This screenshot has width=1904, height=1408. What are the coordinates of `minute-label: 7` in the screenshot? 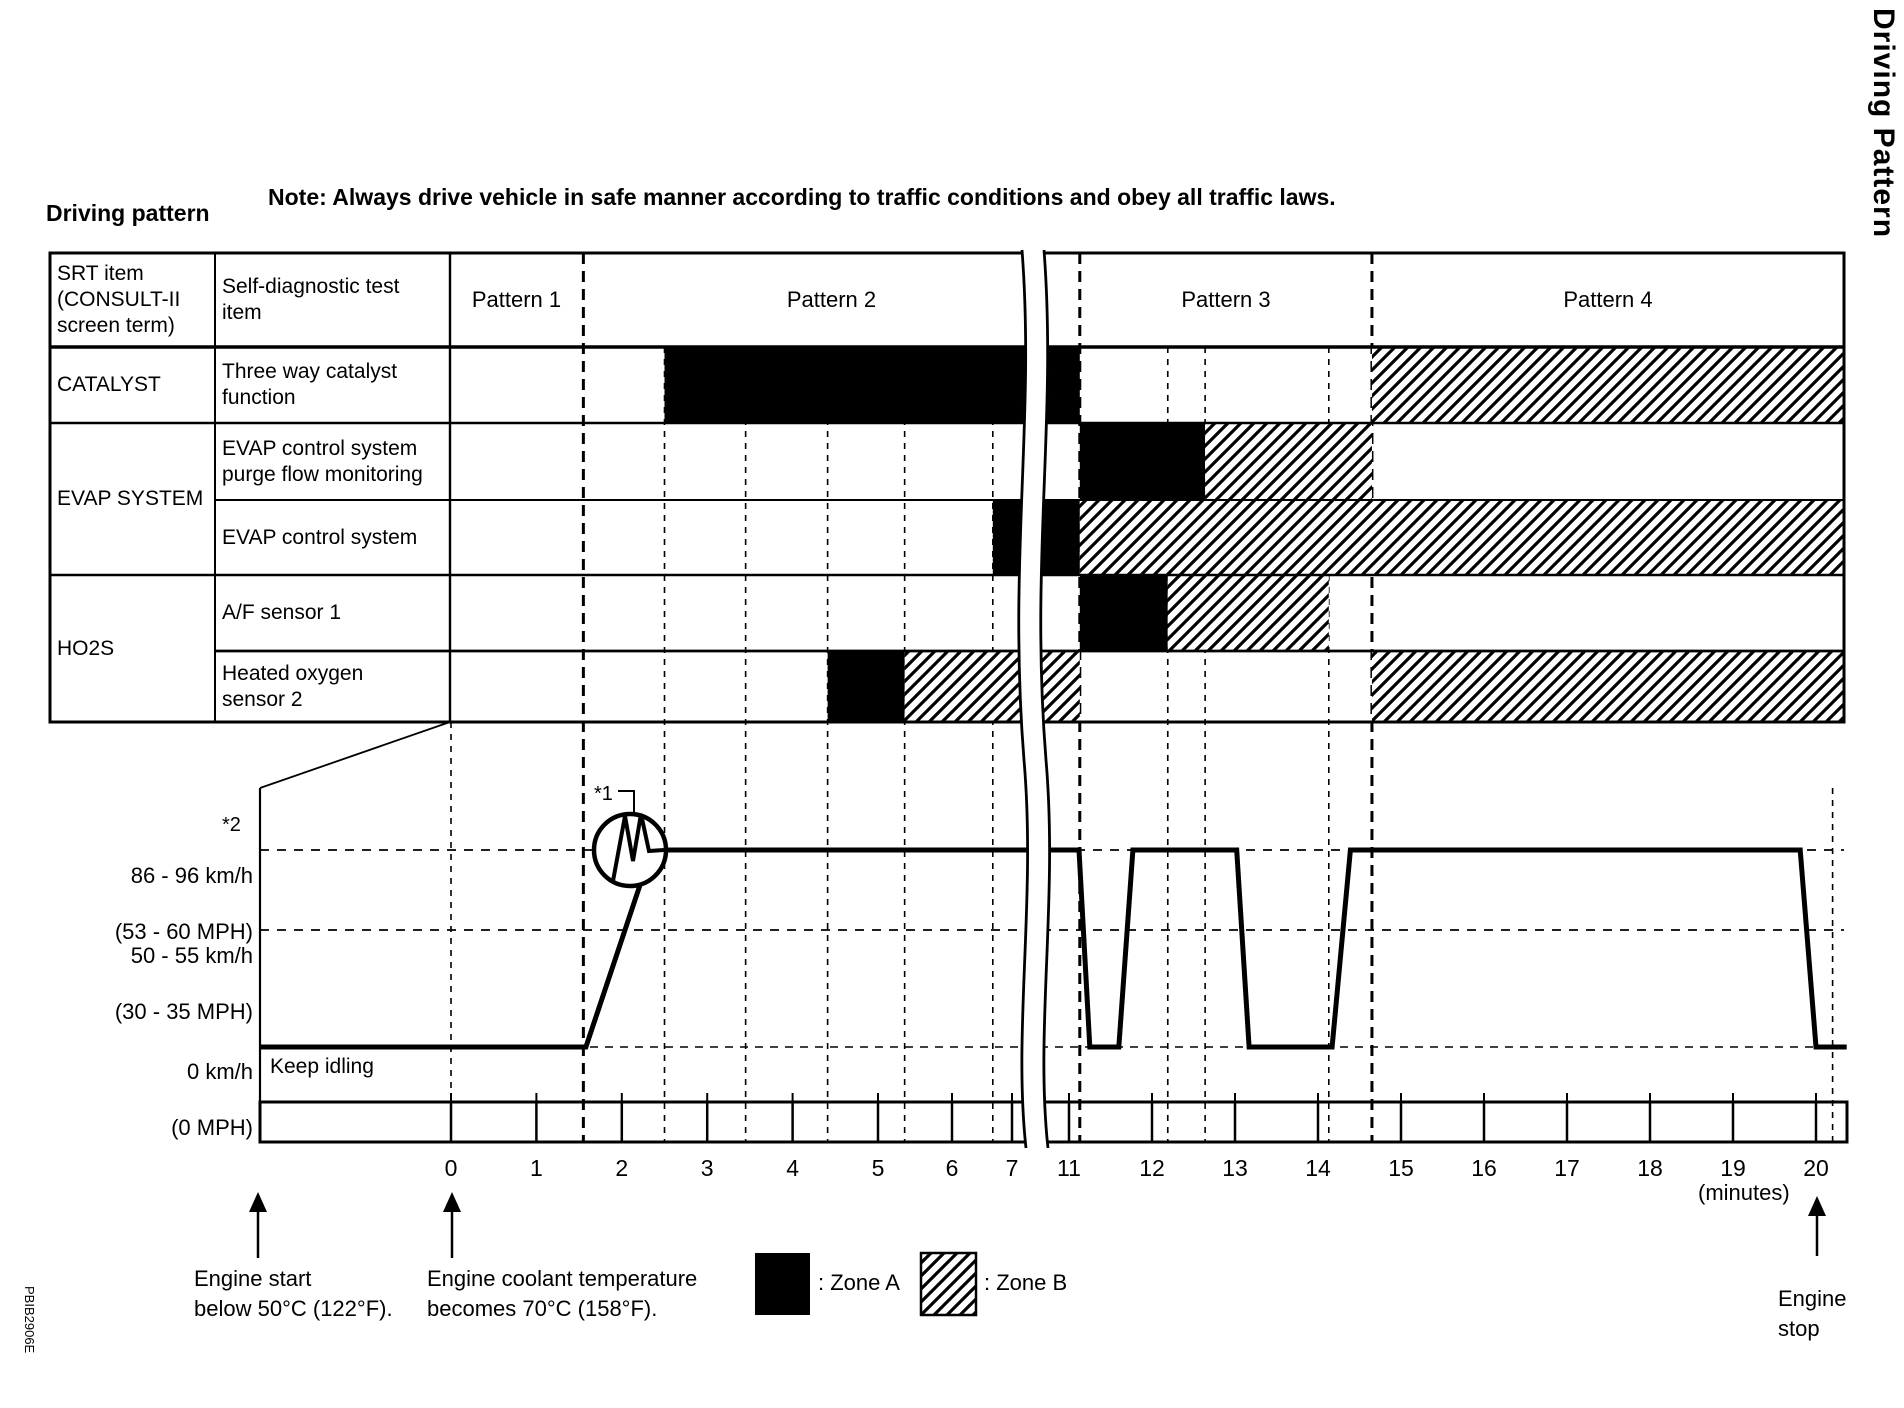 It's located at (1012, 1168).